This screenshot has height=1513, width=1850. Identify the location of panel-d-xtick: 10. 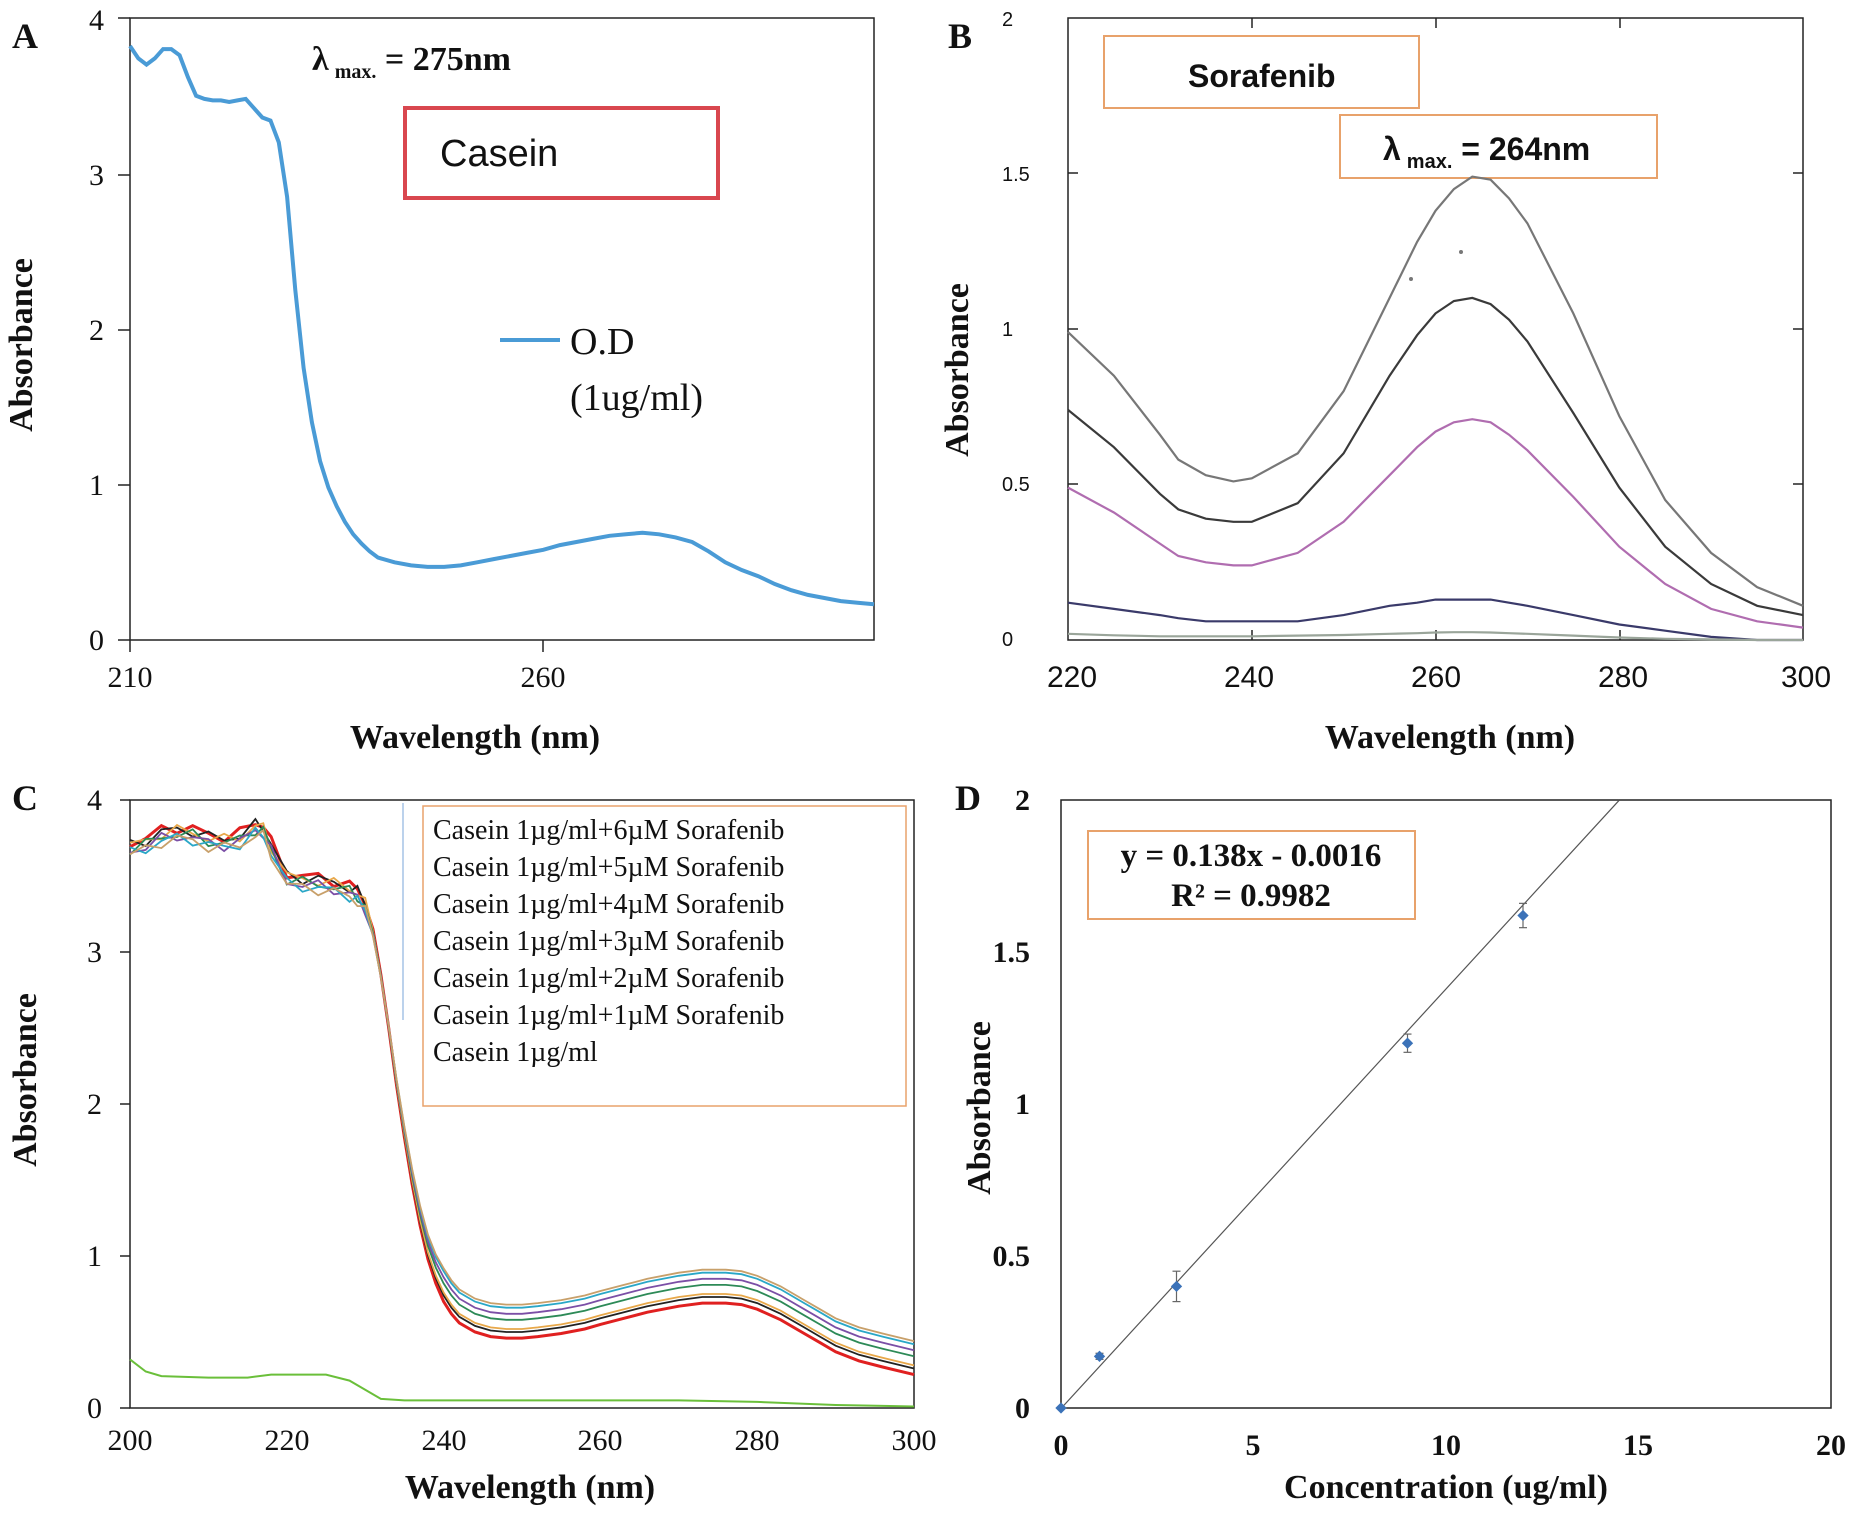
(1446, 1445).